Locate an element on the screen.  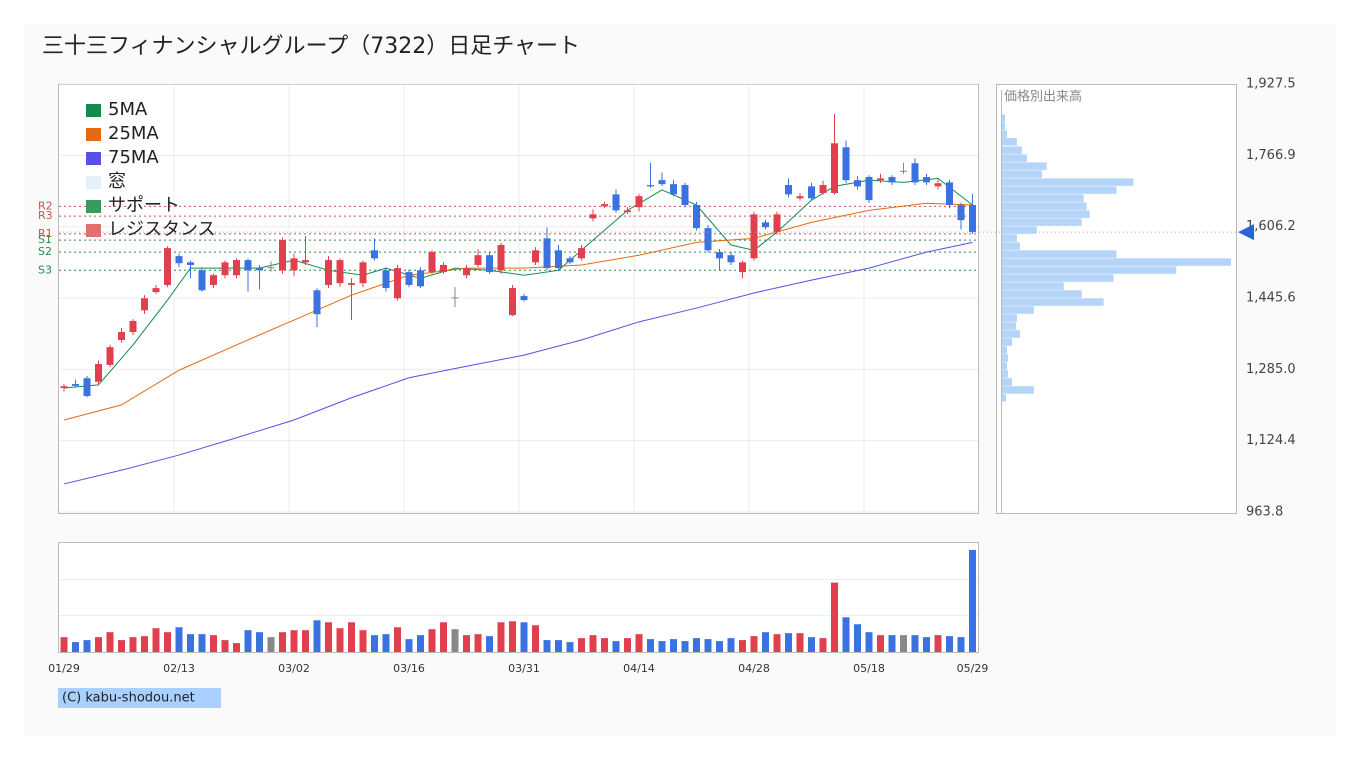
level-label: R3 is located at coordinates (45, 215).